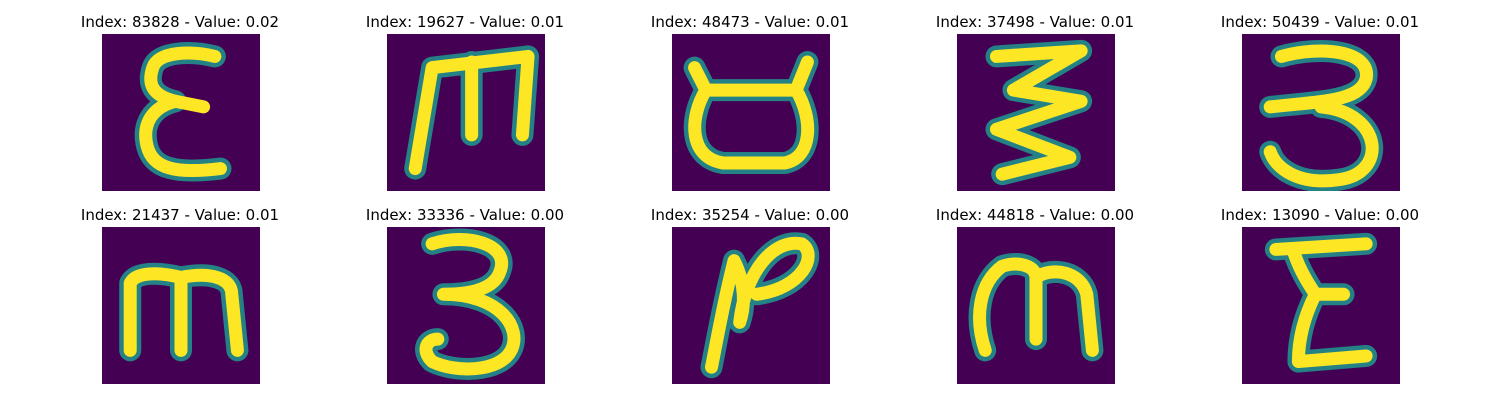 The image size is (1500, 400). Describe the element at coordinates (180, 22) in the screenshot. I see `panel-caption: Index: 83828 - Value: 0.02` at that location.